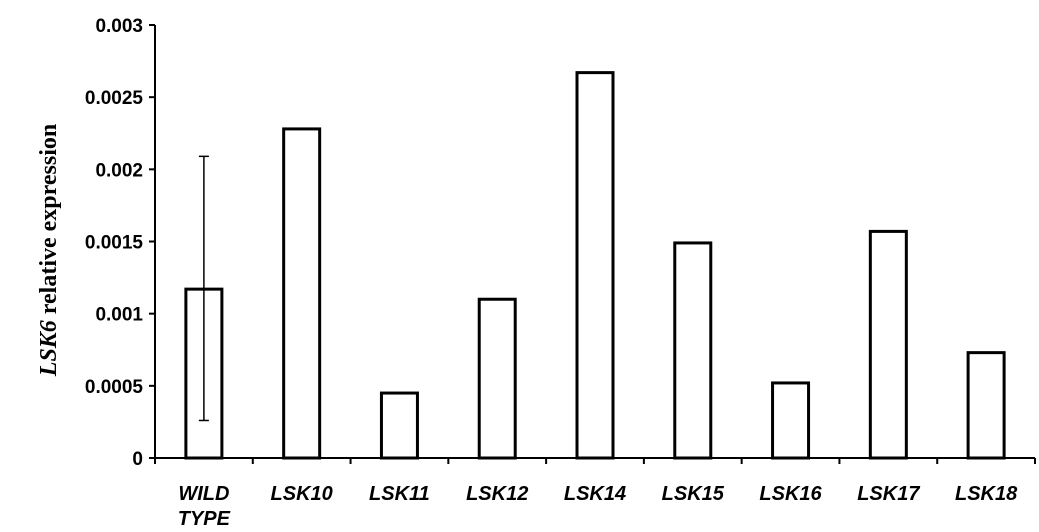  I want to click on x-tick-label: LSK14, so click(595, 494).